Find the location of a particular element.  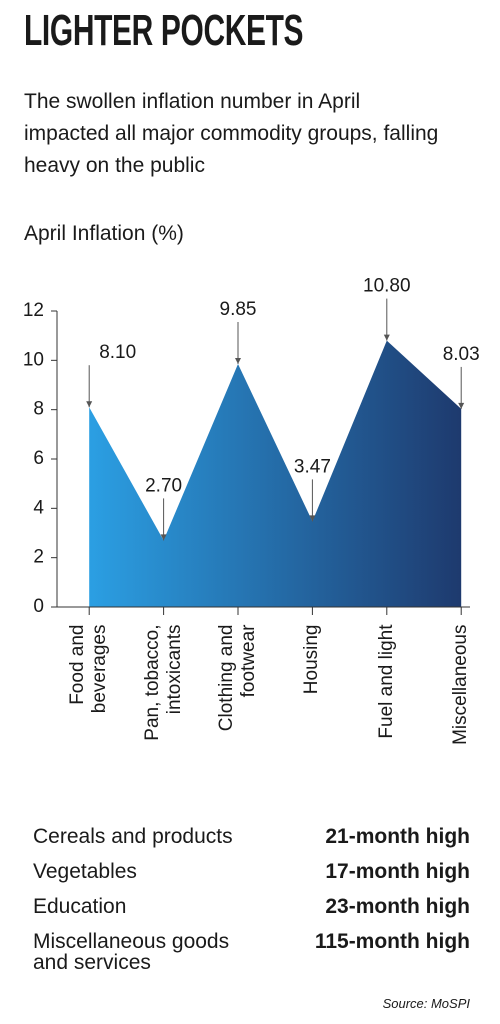

x-tick-label: Pan, tobacco, intoxicants is located at coordinates (163, 682).